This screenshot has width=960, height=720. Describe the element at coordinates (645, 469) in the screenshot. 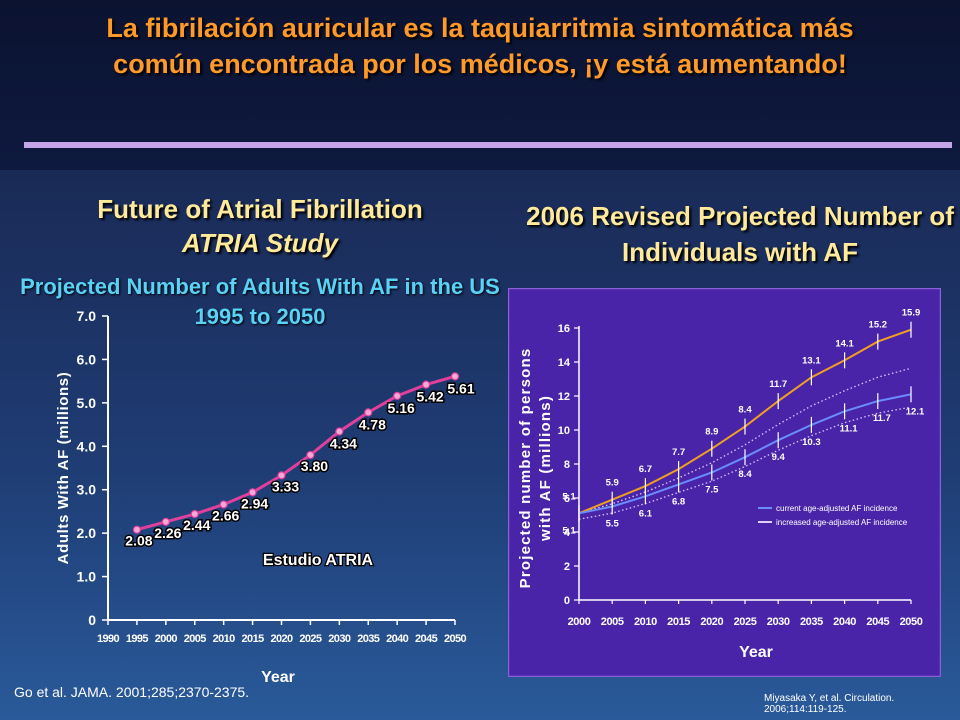

I see `right-increased-data-label: 6.7` at that location.